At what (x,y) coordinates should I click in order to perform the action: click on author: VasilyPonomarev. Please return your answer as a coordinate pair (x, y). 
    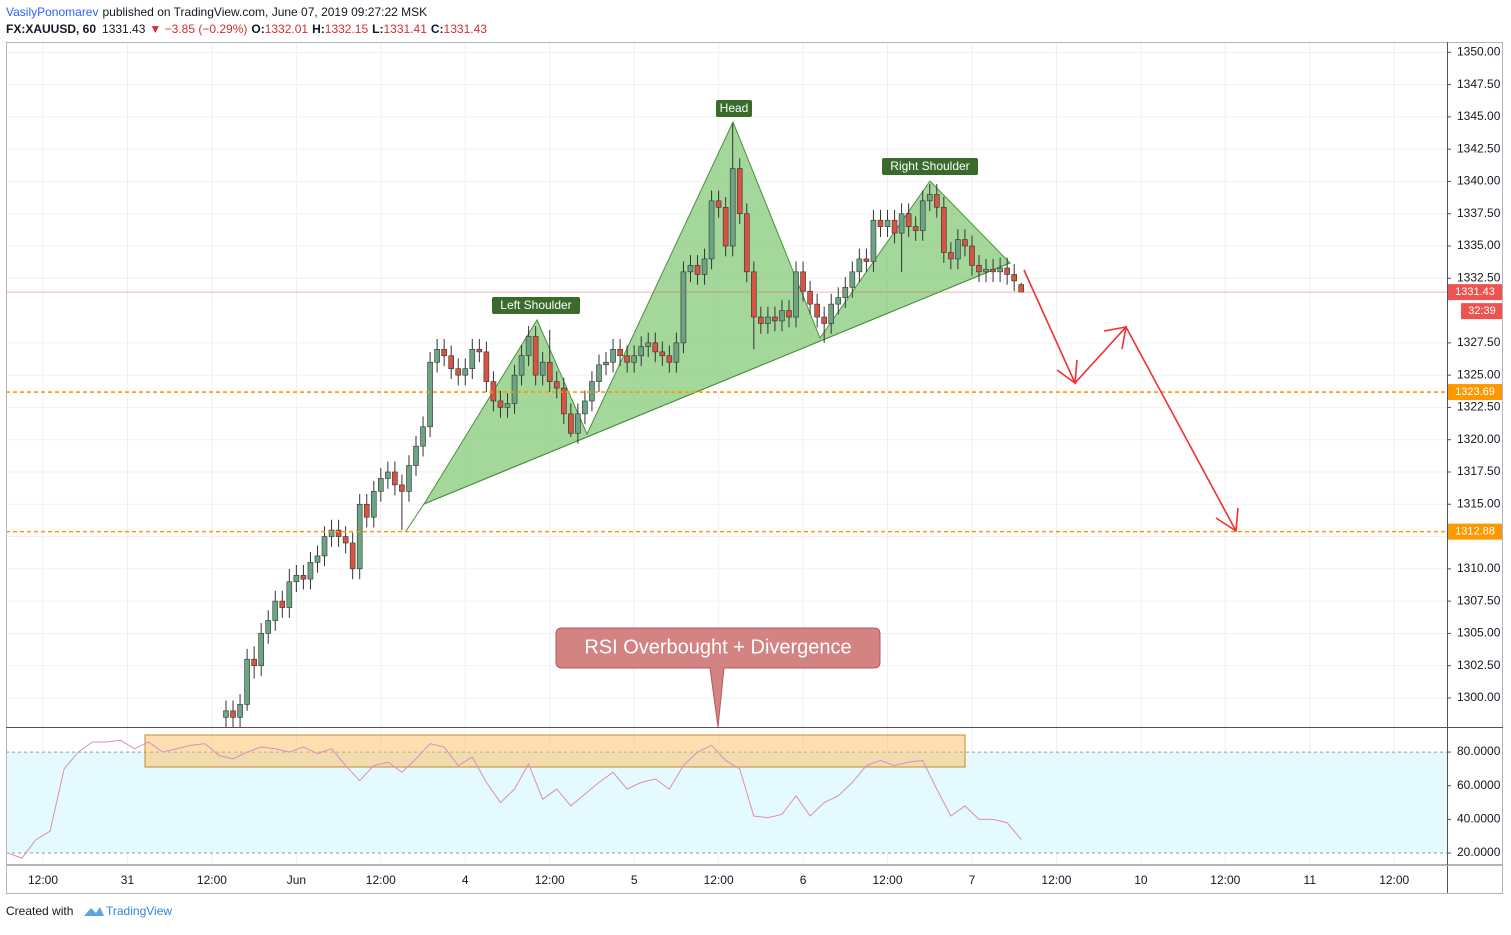
    Looking at the image, I should click on (52, 12).